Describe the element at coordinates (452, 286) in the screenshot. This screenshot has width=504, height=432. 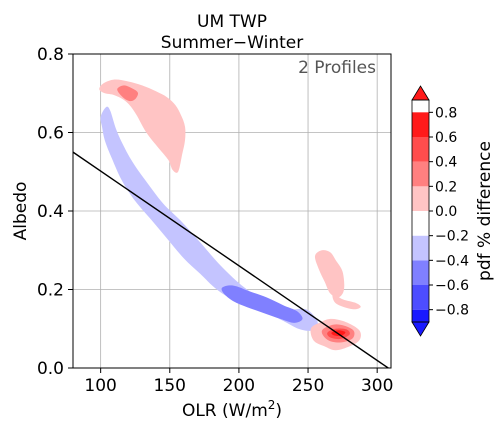
I see `colorbar-tick-label-2: −0.6` at that location.